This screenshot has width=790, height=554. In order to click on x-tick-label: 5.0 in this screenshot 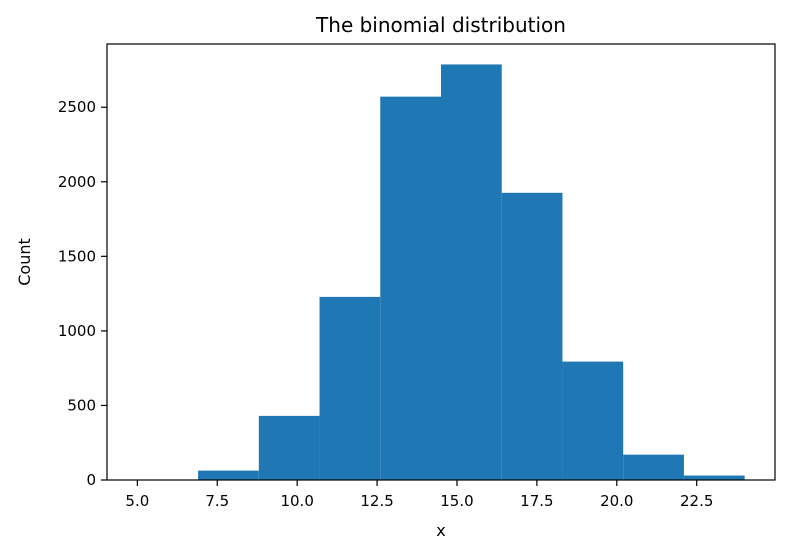, I will do `click(137, 501)`.